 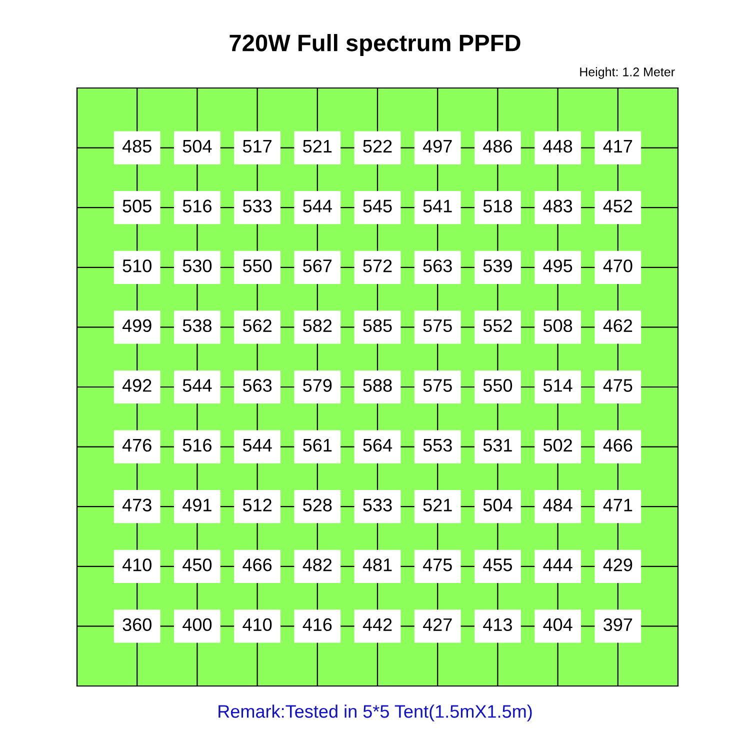 I want to click on data-label: 450, so click(x=197, y=565).